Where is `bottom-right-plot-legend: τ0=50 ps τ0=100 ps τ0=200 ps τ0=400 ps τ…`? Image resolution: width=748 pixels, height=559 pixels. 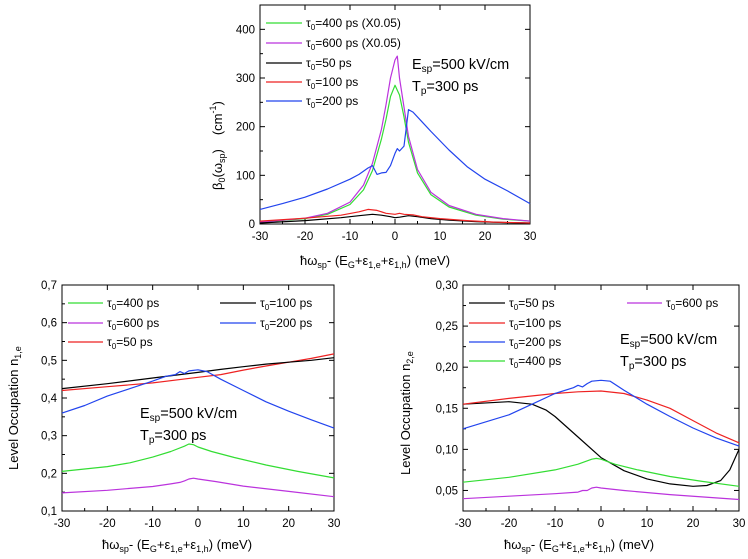 bottom-right-plot-legend: τ0=50 ps τ0=100 ps τ0=200 ps τ0=400 ps τ… is located at coordinates (593, 333).